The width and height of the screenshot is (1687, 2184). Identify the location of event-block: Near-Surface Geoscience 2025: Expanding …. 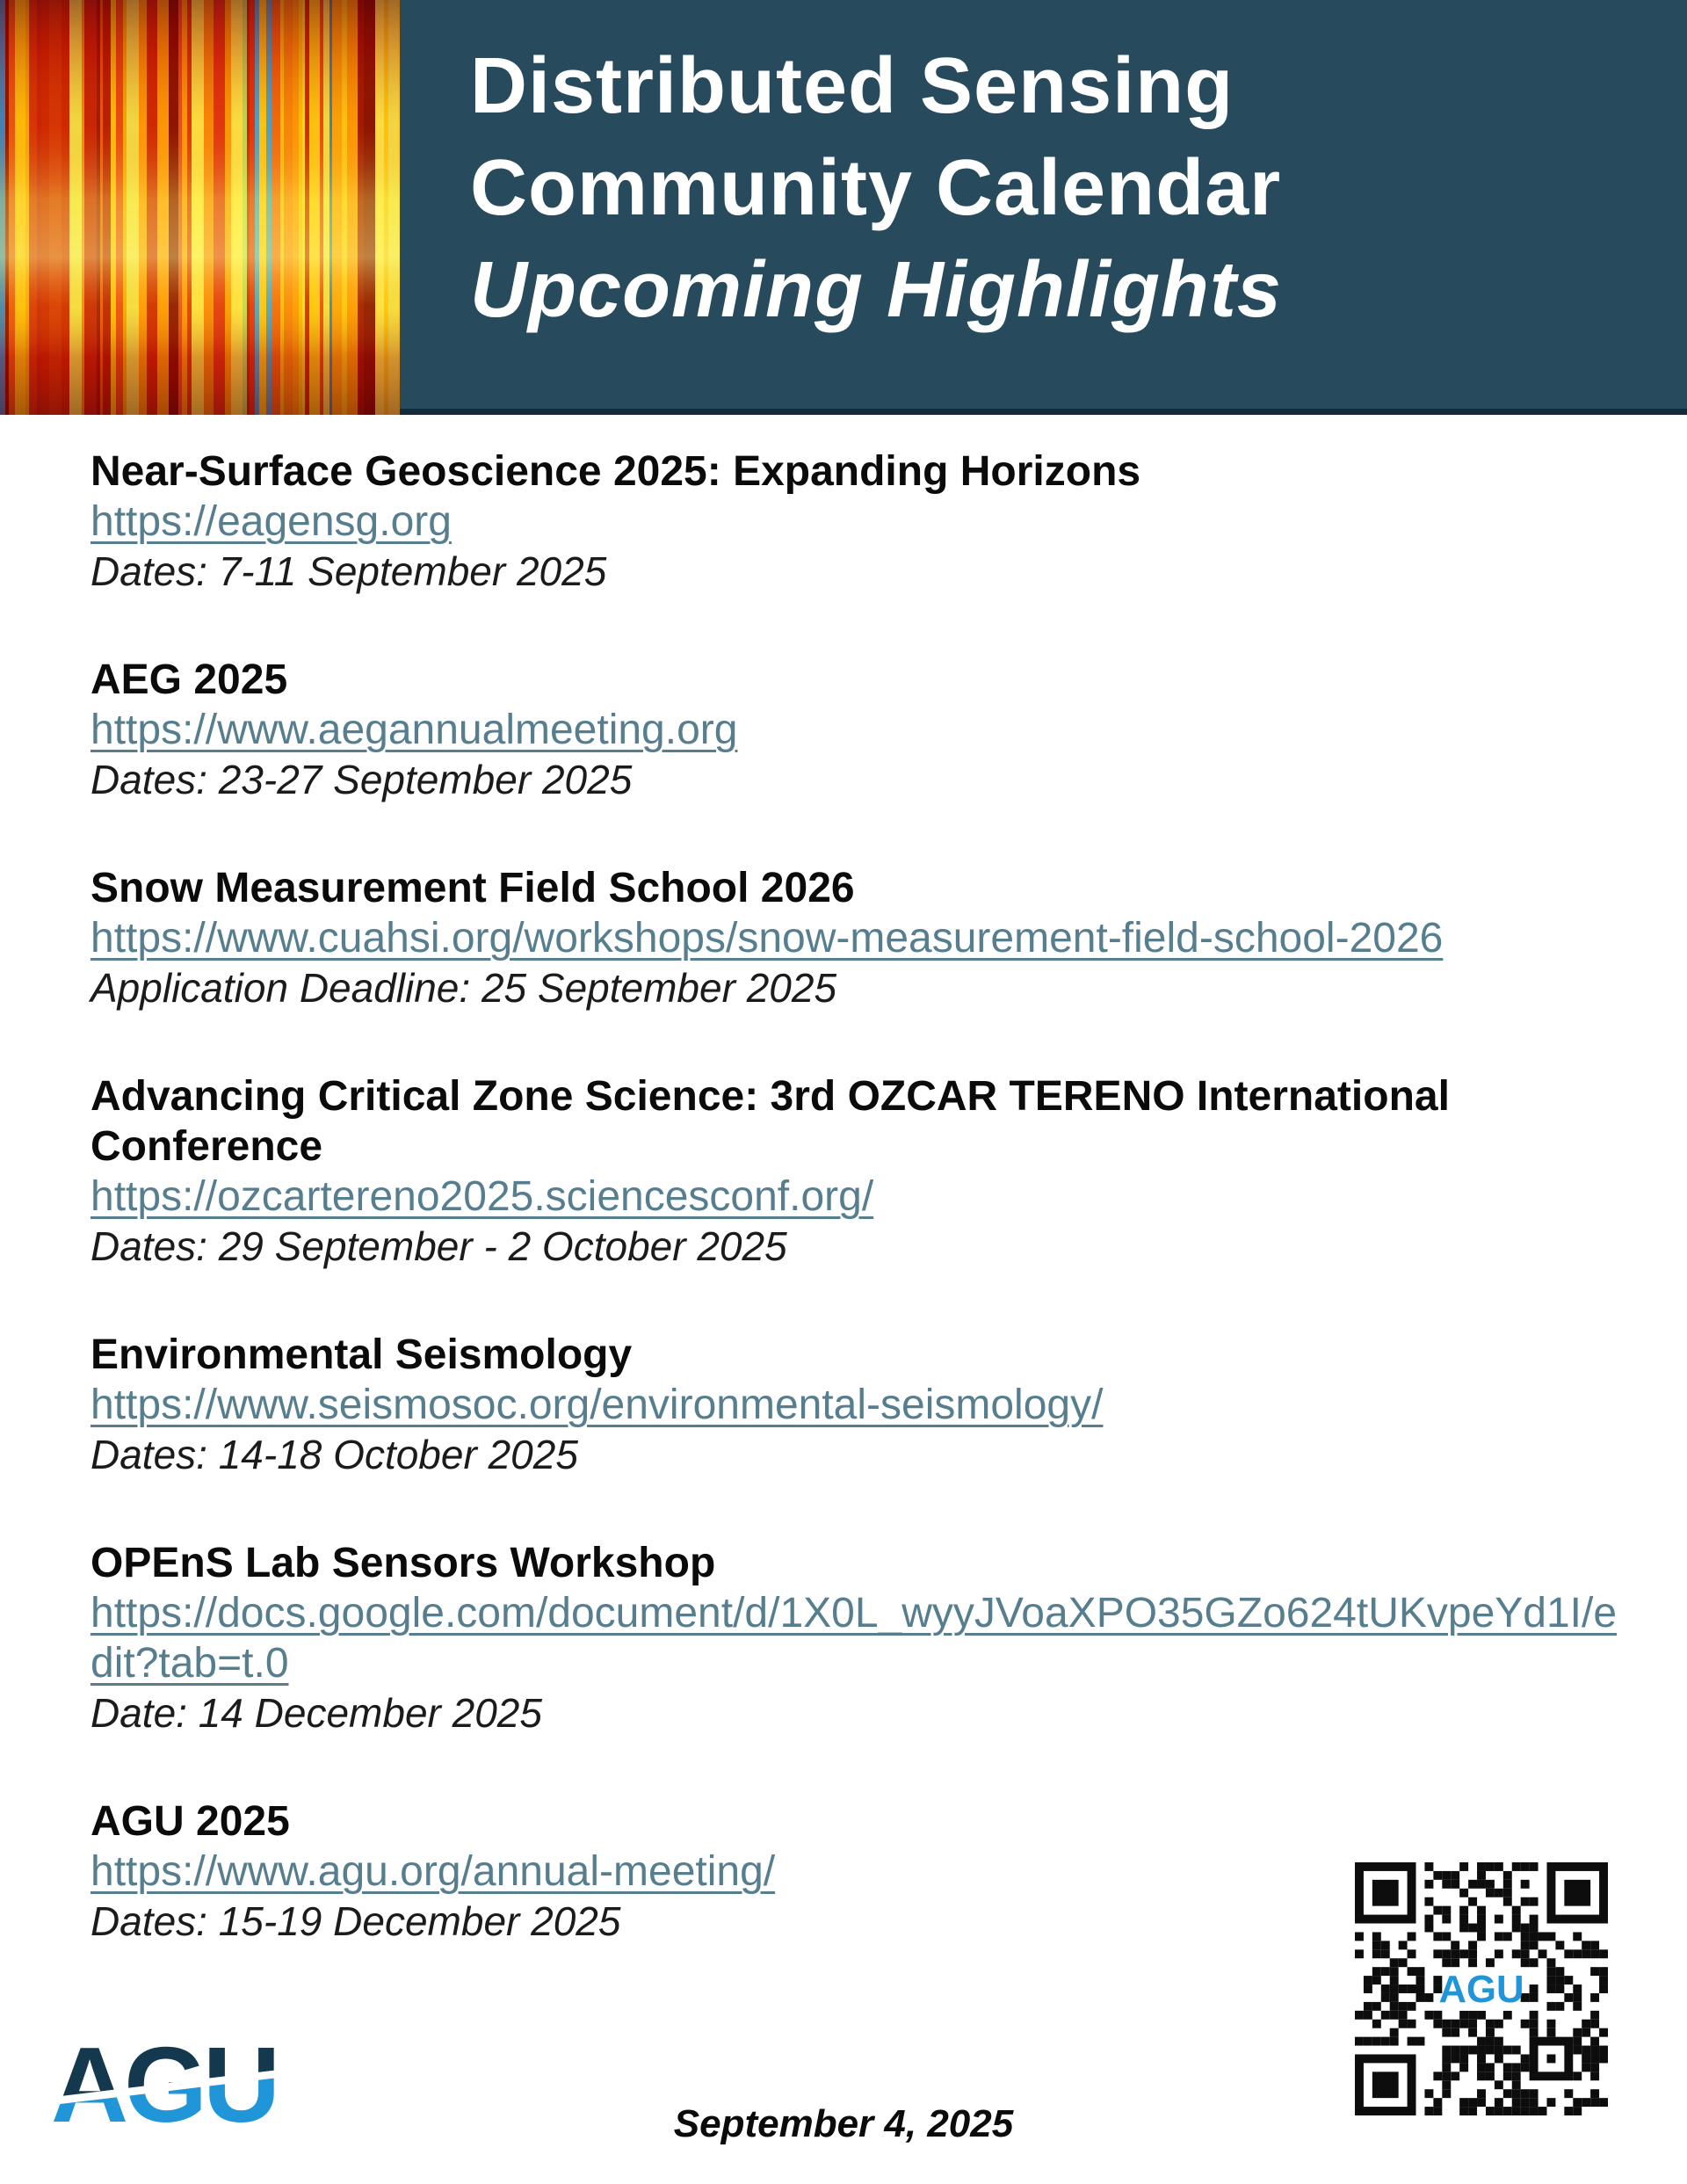
(862, 521).